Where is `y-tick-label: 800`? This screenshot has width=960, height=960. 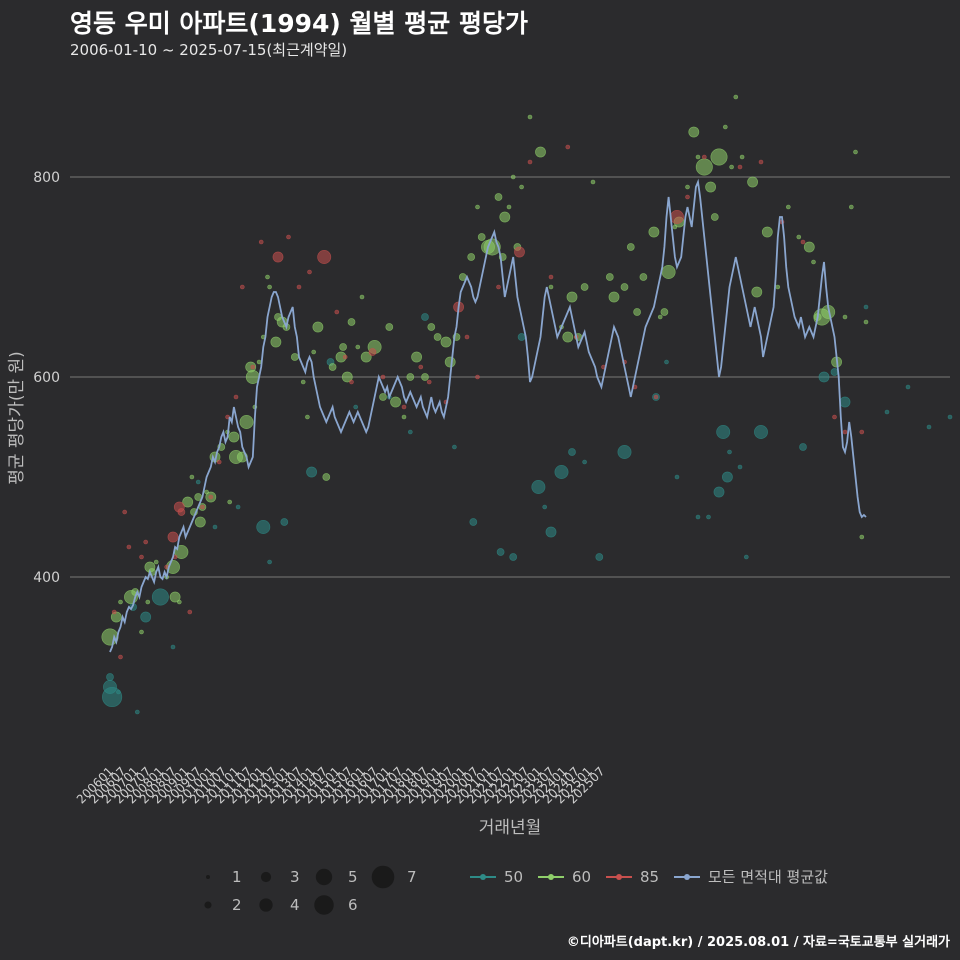 y-tick-label: 800 is located at coordinates (46, 178).